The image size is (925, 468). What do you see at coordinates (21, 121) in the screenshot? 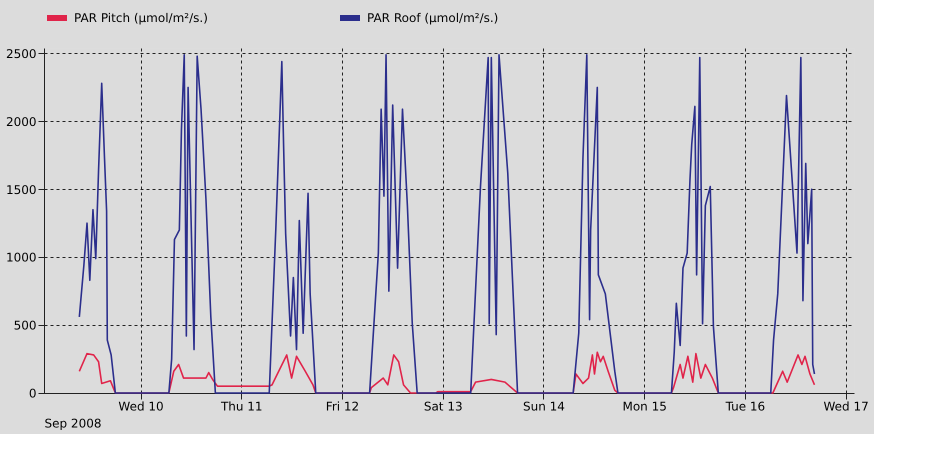
I see `y-tick-label: 2000` at bounding box center [21, 121].